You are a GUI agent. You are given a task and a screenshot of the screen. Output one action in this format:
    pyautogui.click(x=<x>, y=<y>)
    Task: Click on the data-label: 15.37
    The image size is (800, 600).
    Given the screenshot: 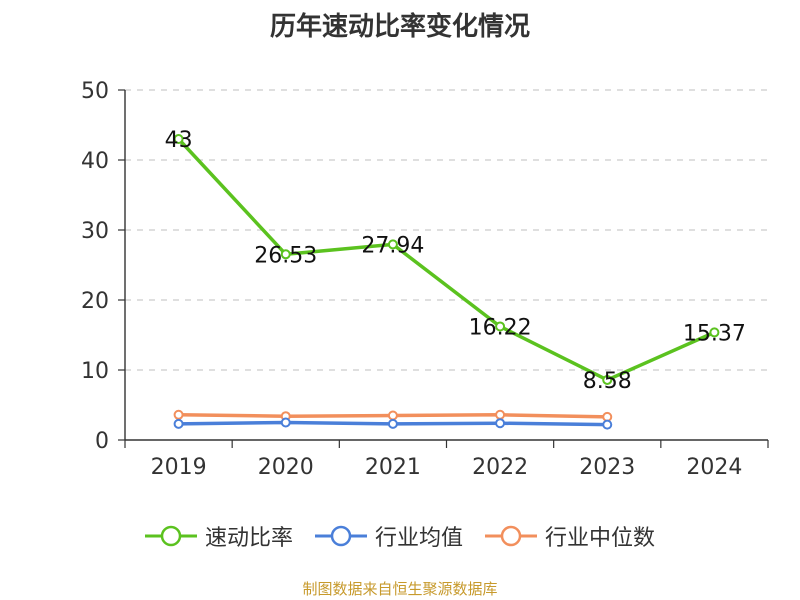 What is the action you would take?
    pyautogui.click(x=714, y=333)
    